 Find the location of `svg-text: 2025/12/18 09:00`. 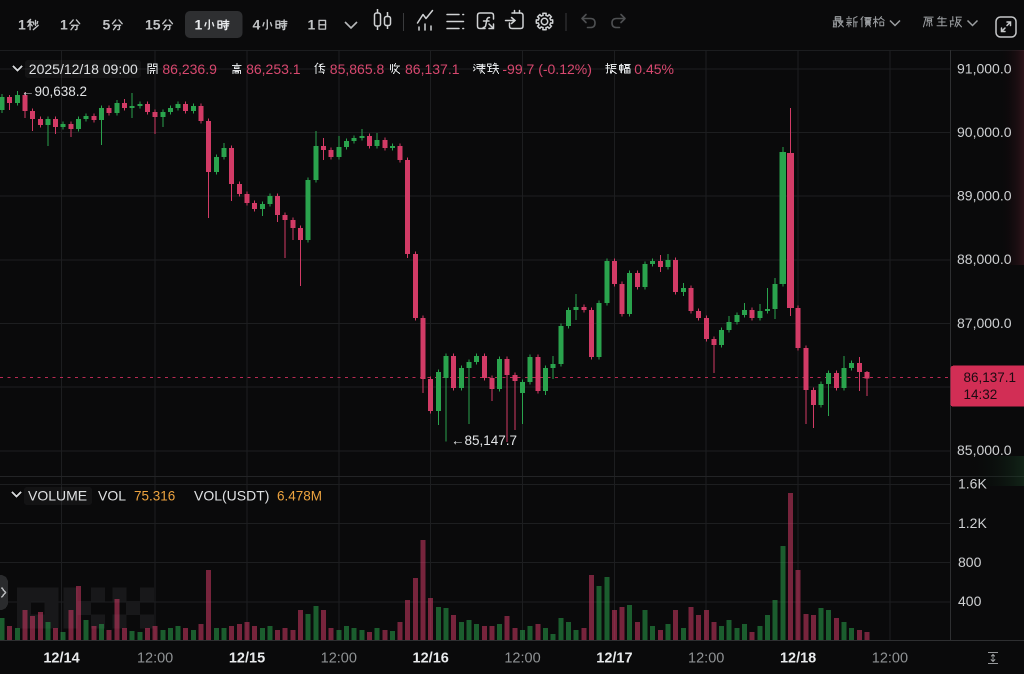

svg-text: 2025/12/18 09:00 is located at coordinates (83, 69).